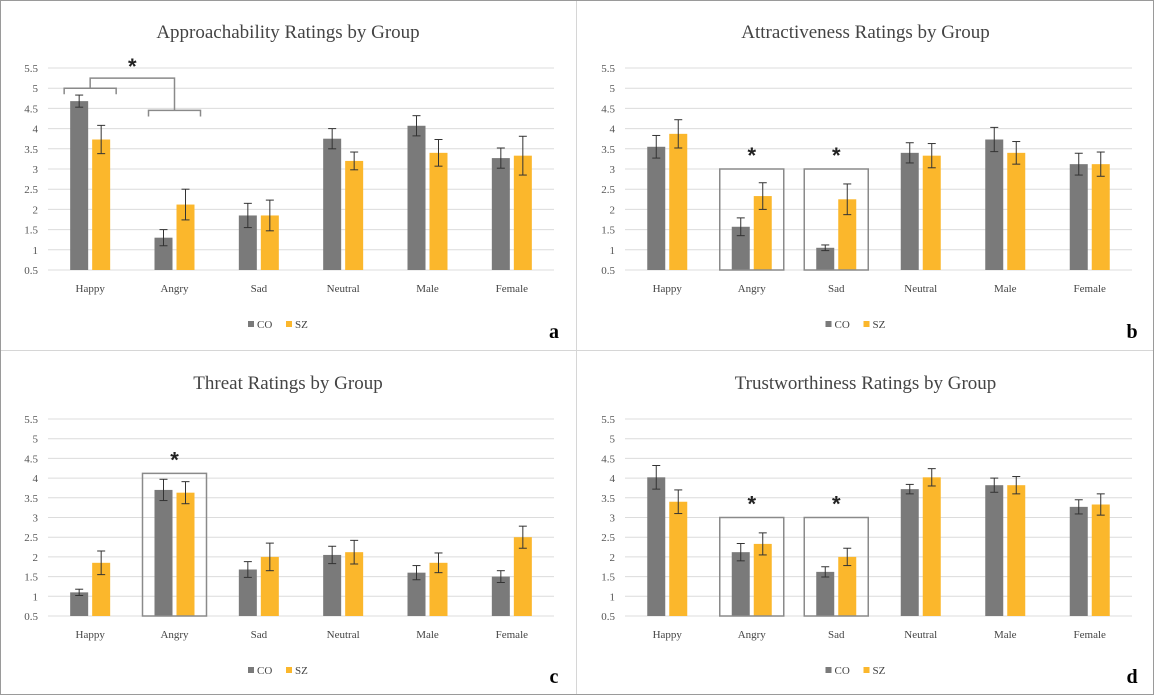  What do you see at coordinates (865, 32) in the screenshot?
I see `chart-title: Attractiveness Ratings by Group` at bounding box center [865, 32].